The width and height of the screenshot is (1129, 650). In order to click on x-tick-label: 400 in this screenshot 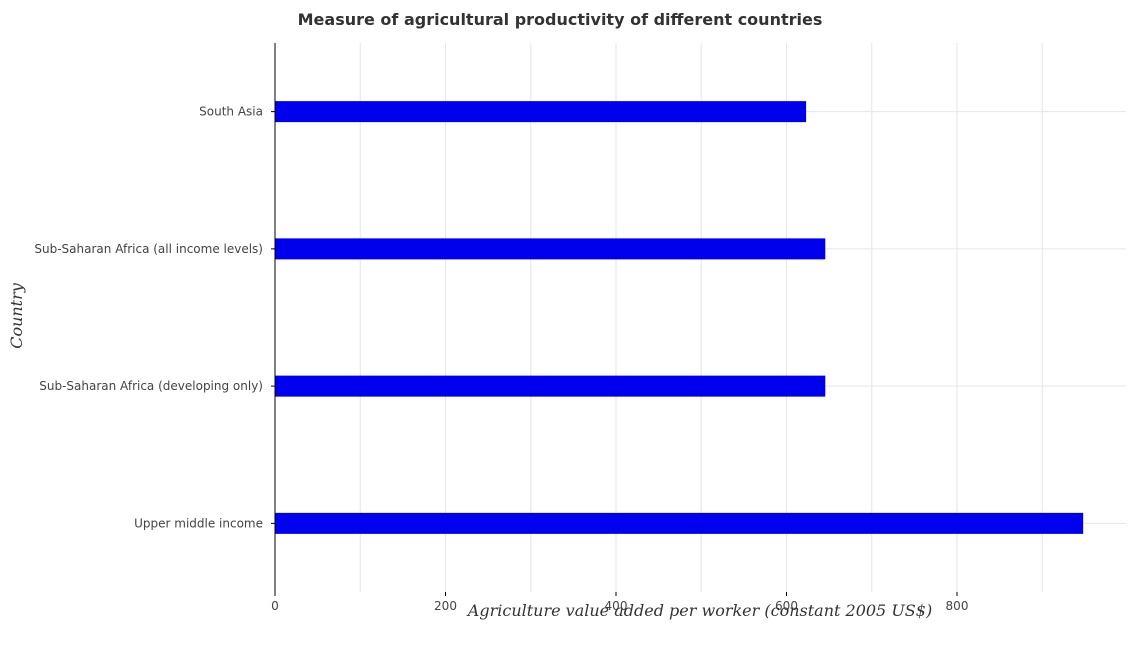, I will do `click(616, 606)`.